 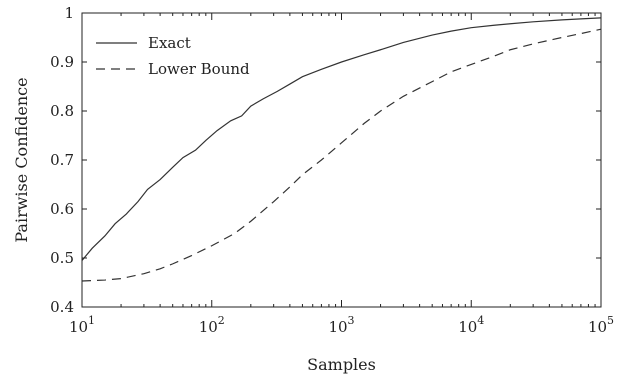 What do you see at coordinates (69, 13) in the screenshot?
I see `y-tick-label: 1` at bounding box center [69, 13].